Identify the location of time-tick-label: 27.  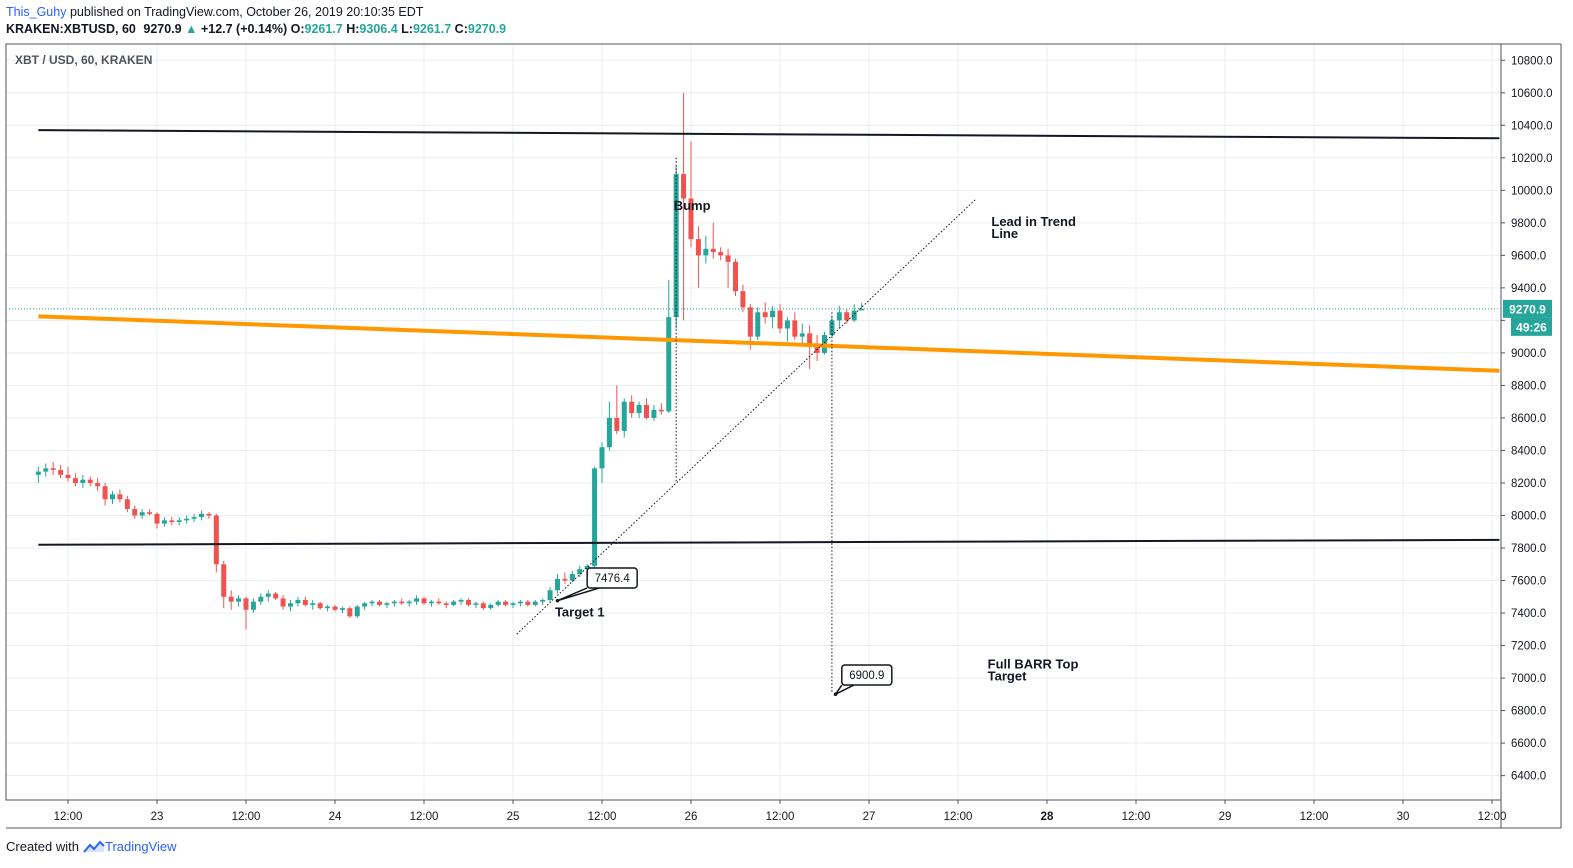
(869, 817).